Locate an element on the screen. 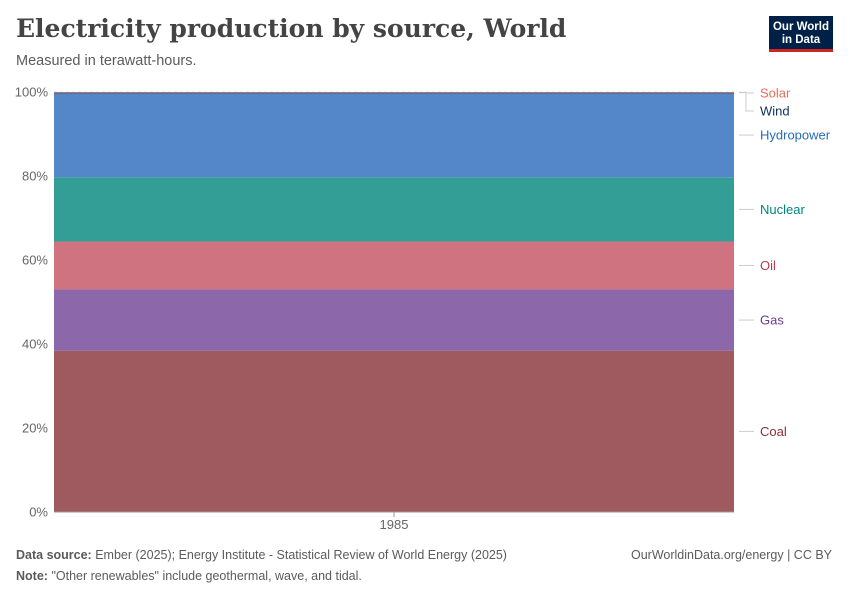 Image resolution: width=850 pixels, height=600 pixels. logo-line-1: Our World is located at coordinates (800, 27).